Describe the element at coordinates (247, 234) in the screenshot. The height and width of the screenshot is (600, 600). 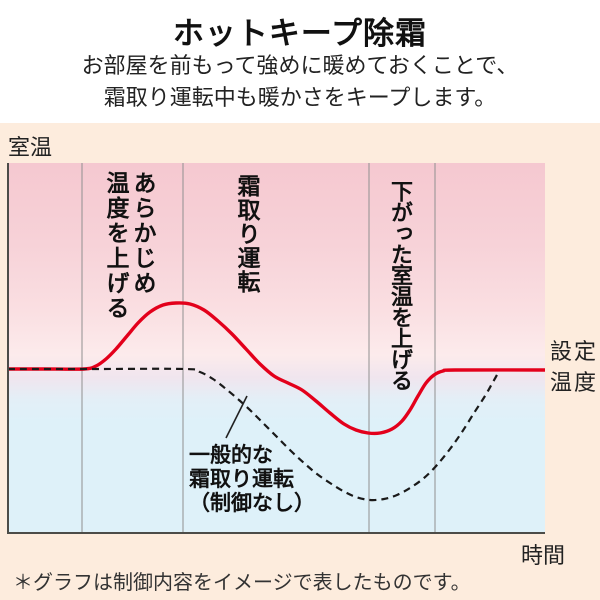
I see `phase-label-defrost: 霜取り運転` at that location.